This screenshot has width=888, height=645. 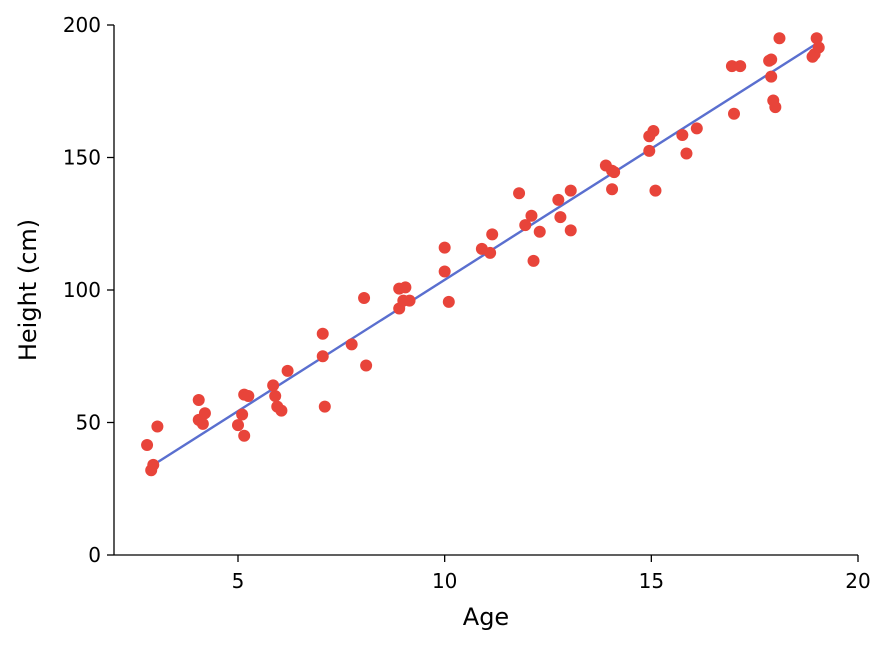 What do you see at coordinates (82, 290) in the screenshot?
I see `y-tick-label: 100` at bounding box center [82, 290].